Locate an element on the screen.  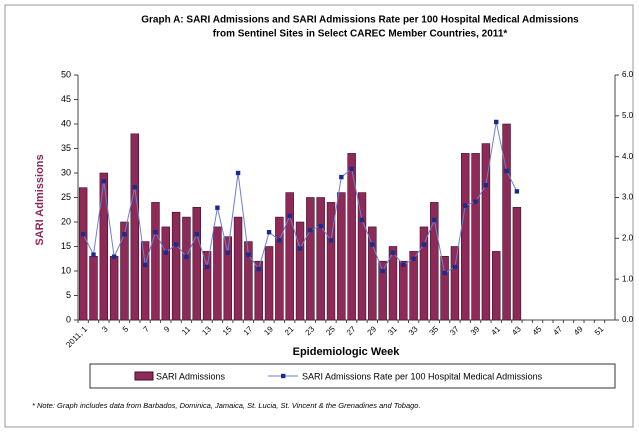
y-tick-label: 20 is located at coordinates (66, 221).